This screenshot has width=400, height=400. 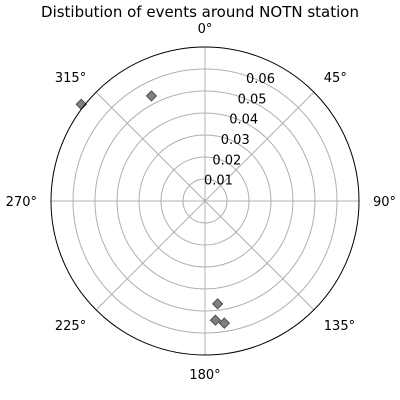 I want to click on radial-tick-label-3: 0.03, so click(x=235, y=140).